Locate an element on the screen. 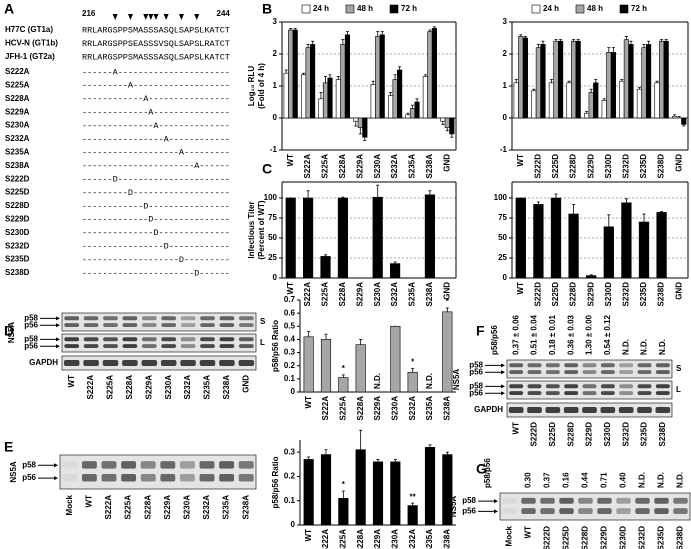 The height and width of the screenshot is (549, 691). ratio-label: 0.16 is located at coordinates (566, 480).